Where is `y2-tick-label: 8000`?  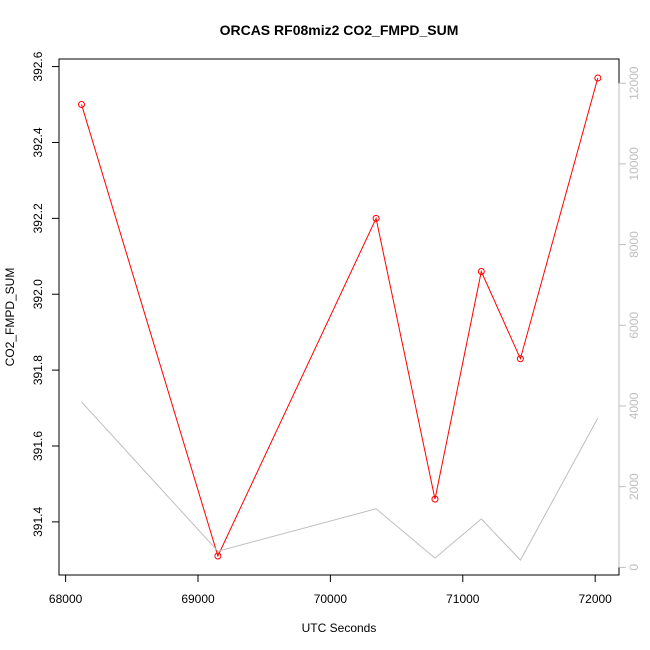
y2-tick-label: 8000 is located at coordinates (634, 244).